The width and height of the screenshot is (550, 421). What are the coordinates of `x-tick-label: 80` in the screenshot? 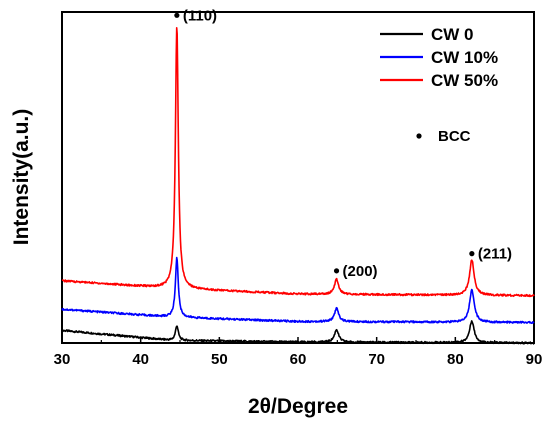 It's located at (455, 359).